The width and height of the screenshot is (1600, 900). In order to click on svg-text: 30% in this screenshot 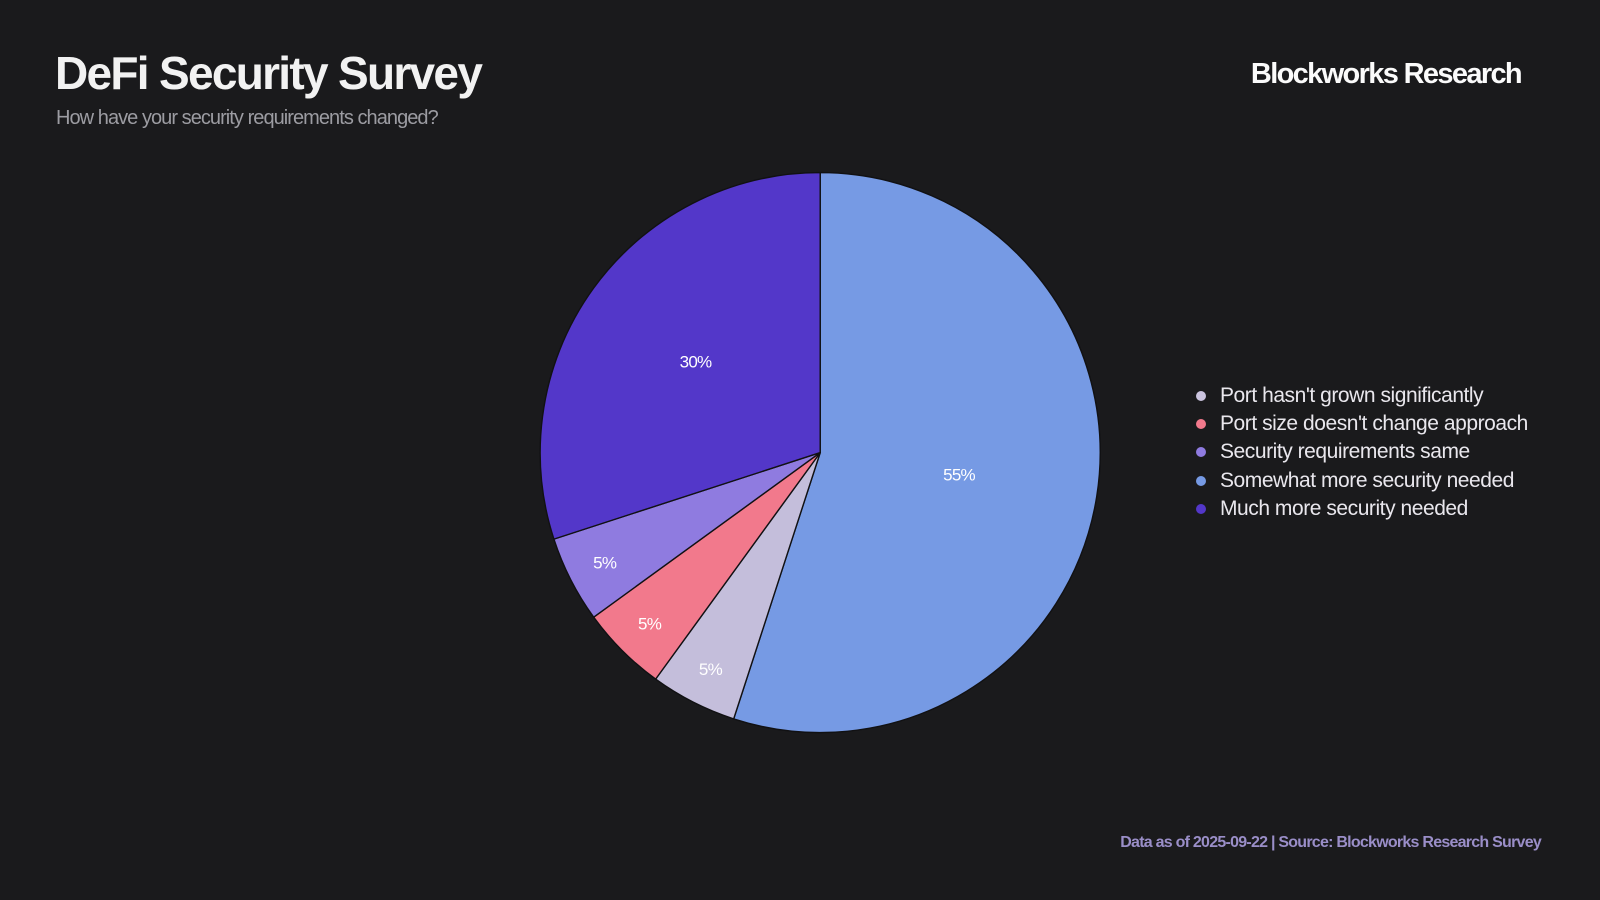, I will do `click(696, 362)`.